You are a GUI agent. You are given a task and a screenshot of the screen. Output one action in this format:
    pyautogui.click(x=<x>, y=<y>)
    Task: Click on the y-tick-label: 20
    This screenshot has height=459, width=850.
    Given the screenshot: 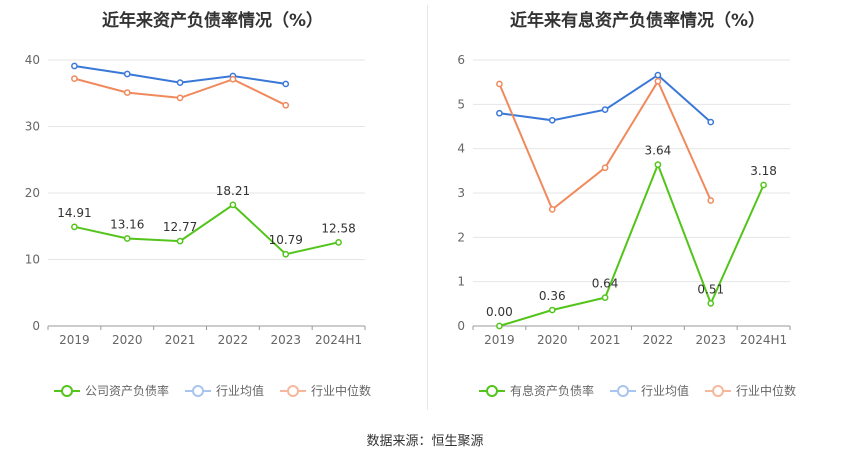 What is the action you would take?
    pyautogui.click(x=32, y=193)
    